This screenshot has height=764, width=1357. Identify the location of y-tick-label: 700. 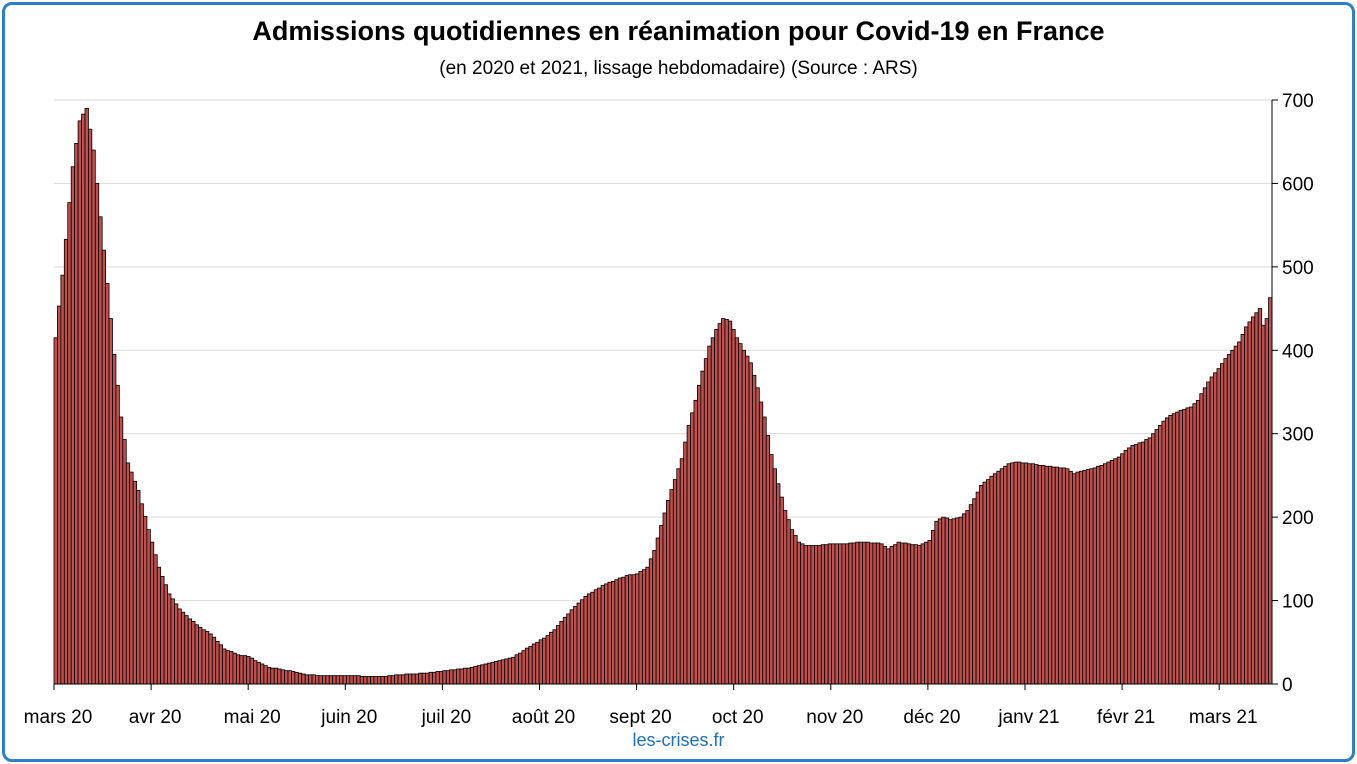
(1298, 101).